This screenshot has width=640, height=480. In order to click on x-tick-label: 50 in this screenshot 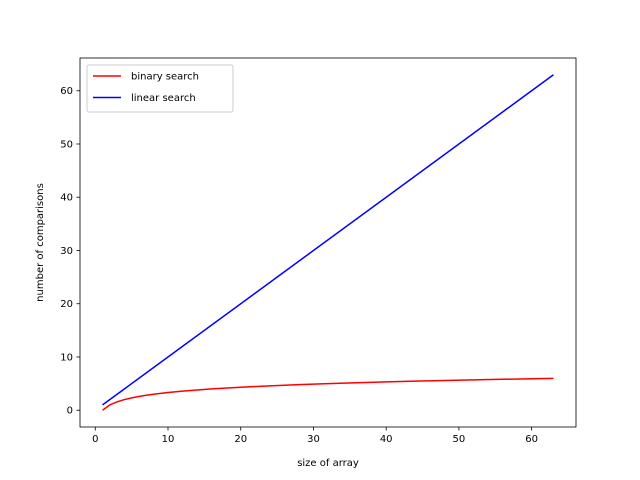, I will do `click(459, 439)`.